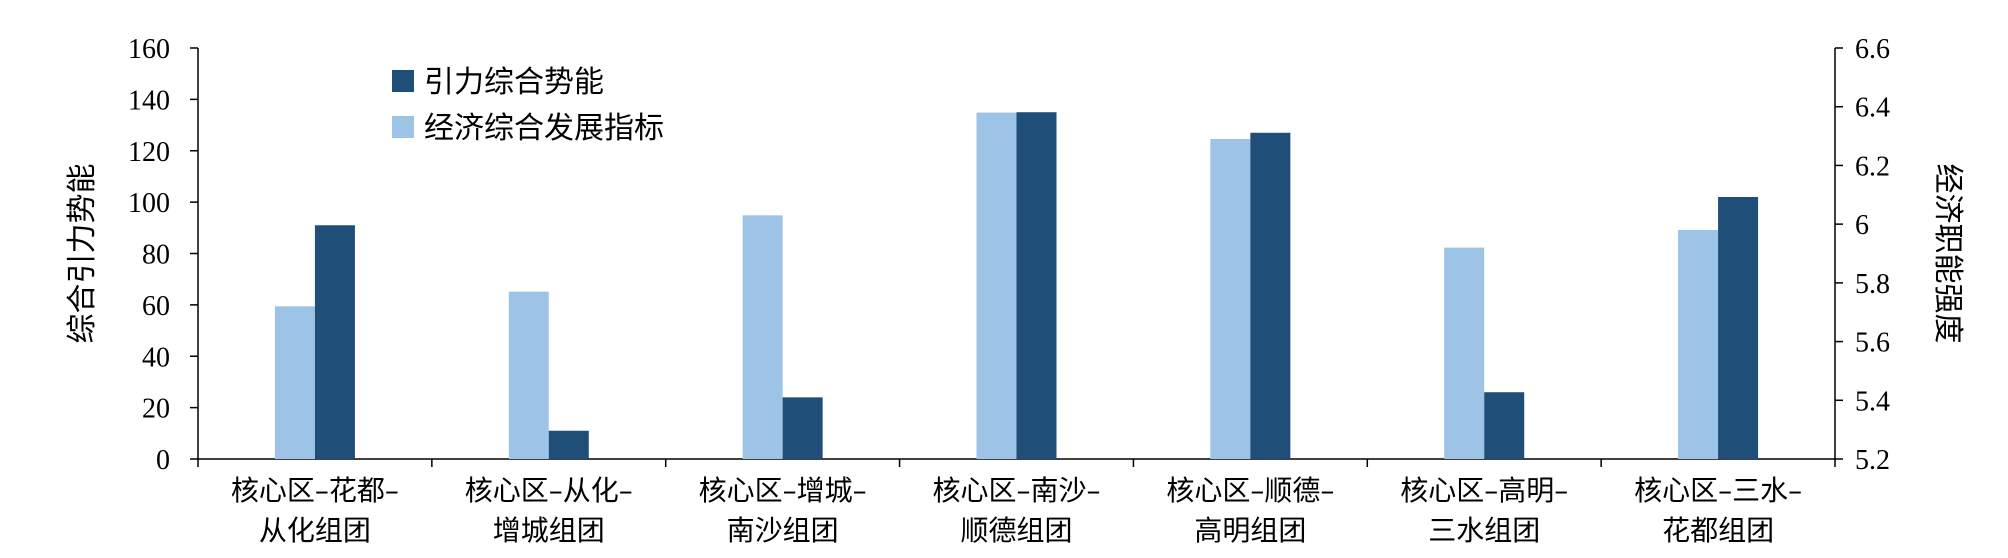 The image size is (2008, 558). Describe the element at coordinates (149, 203) in the screenshot. I see `left-tick-label: 100` at that location.